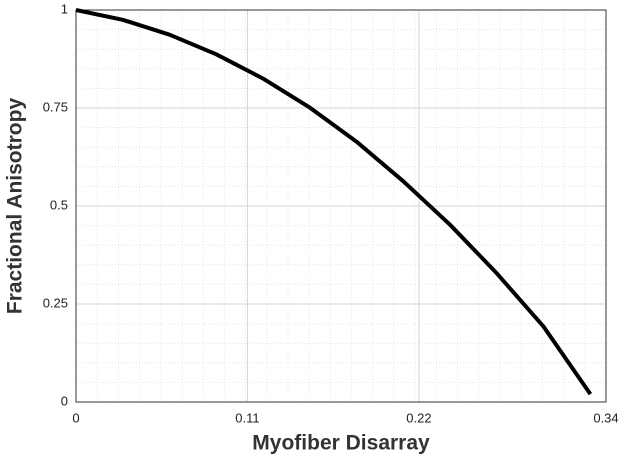 The image size is (626, 464). Describe the element at coordinates (341, 443) in the screenshot. I see `x-axis-label: Myofiber Disarray` at that location.